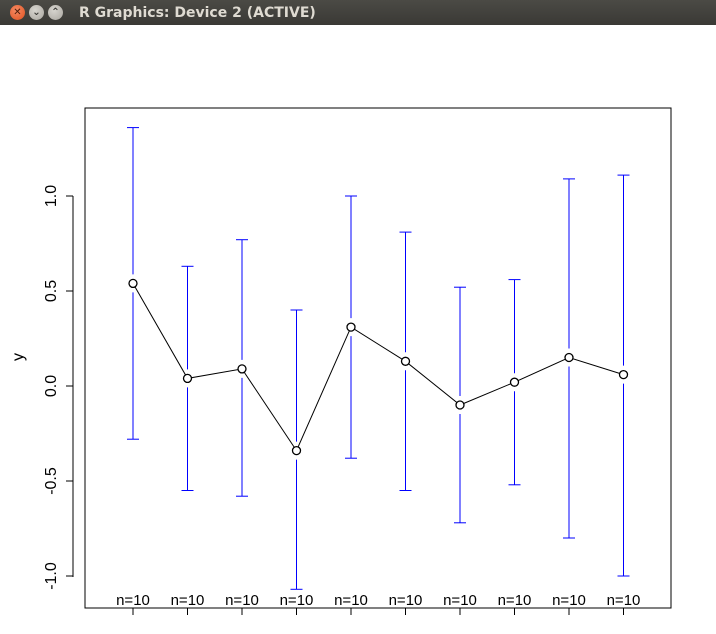 The height and width of the screenshot is (634, 716). What do you see at coordinates (51, 291) in the screenshot?
I see `y-tick-label: 0.5` at bounding box center [51, 291].